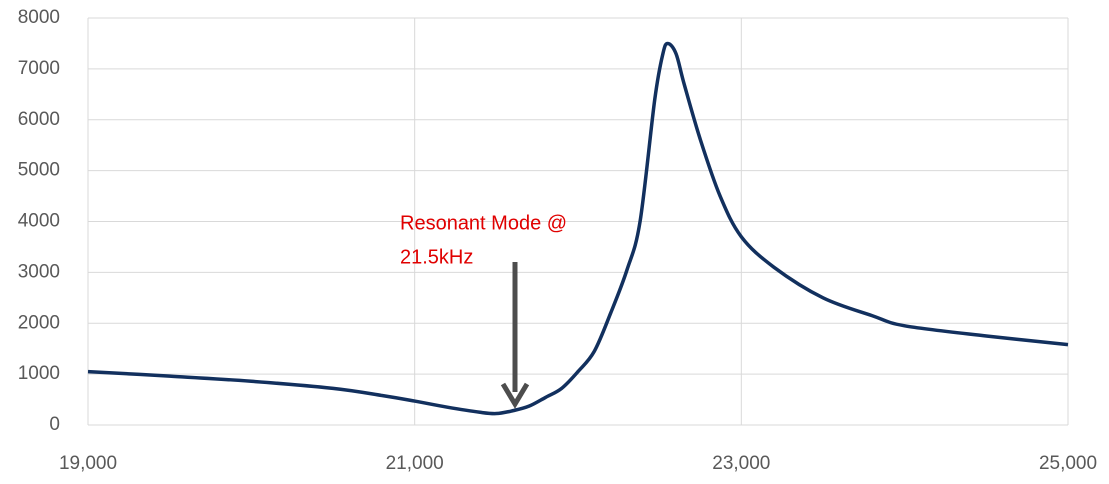 The width and height of the screenshot is (1109, 484). I want to click on y-tick-label: 1000, so click(39, 373).